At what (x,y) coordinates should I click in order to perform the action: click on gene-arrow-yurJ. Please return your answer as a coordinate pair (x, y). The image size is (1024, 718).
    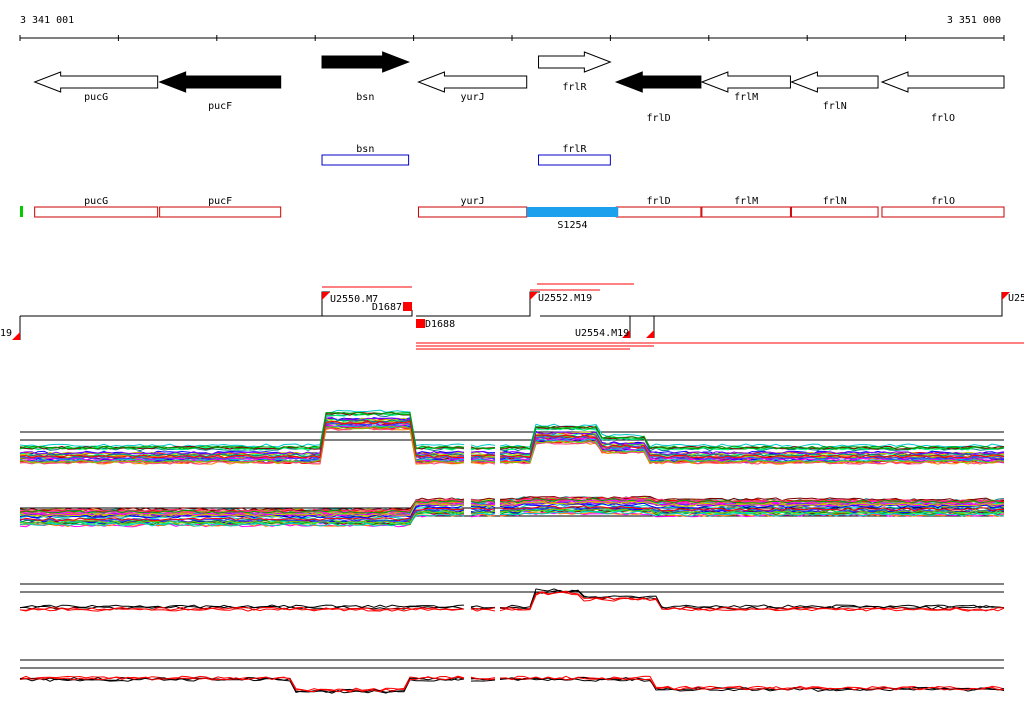
    Looking at the image, I should click on (472, 82).